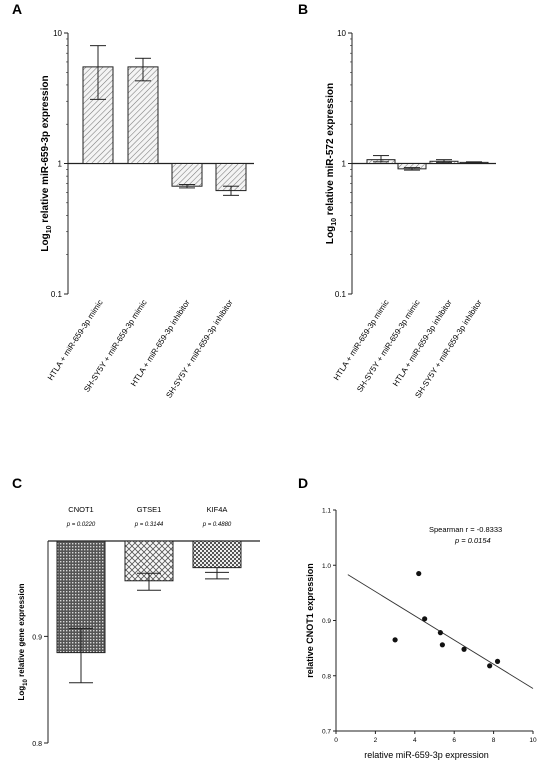  What do you see at coordinates (494, 740) in the screenshot?
I see `x-tick-label: 8` at bounding box center [494, 740].